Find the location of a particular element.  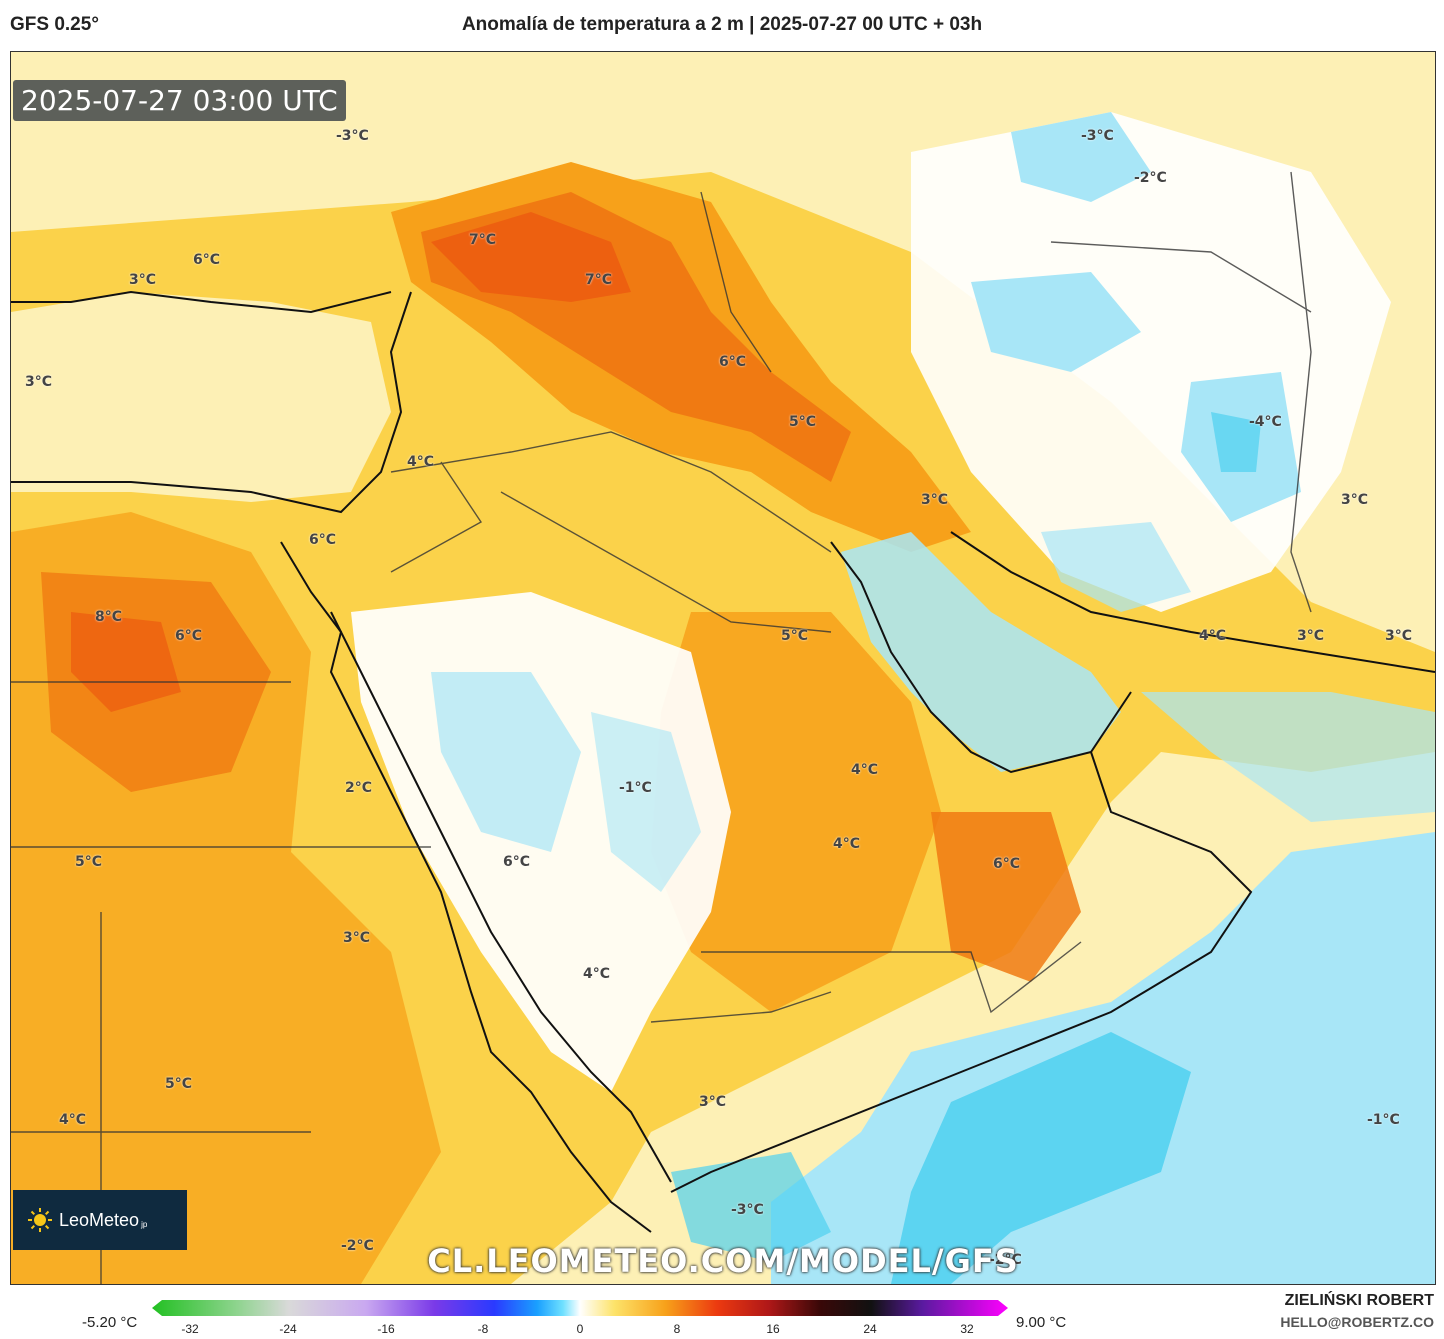

model-name: GFS 0.25° is located at coordinates (54, 24).